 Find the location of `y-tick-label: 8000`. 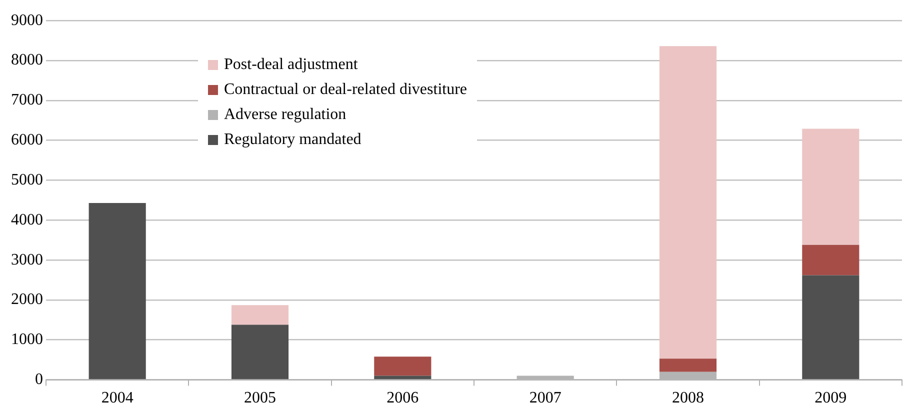

y-tick-label: 8000 is located at coordinates (27, 60).